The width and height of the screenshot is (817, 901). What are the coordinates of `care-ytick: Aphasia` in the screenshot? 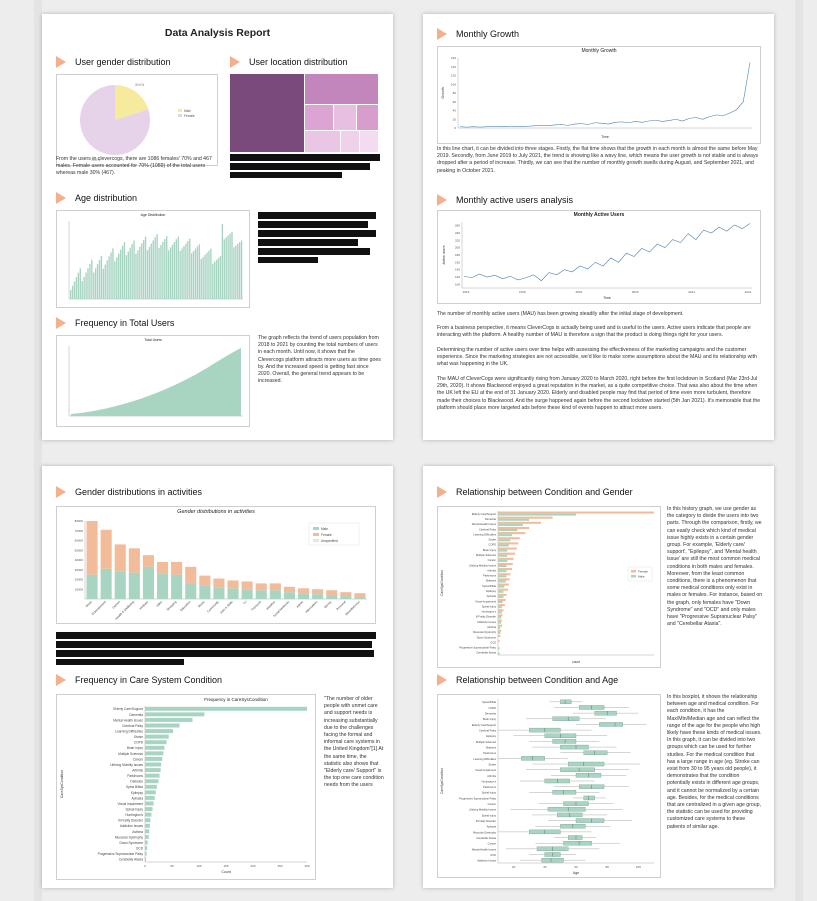 It's located at (137, 798).